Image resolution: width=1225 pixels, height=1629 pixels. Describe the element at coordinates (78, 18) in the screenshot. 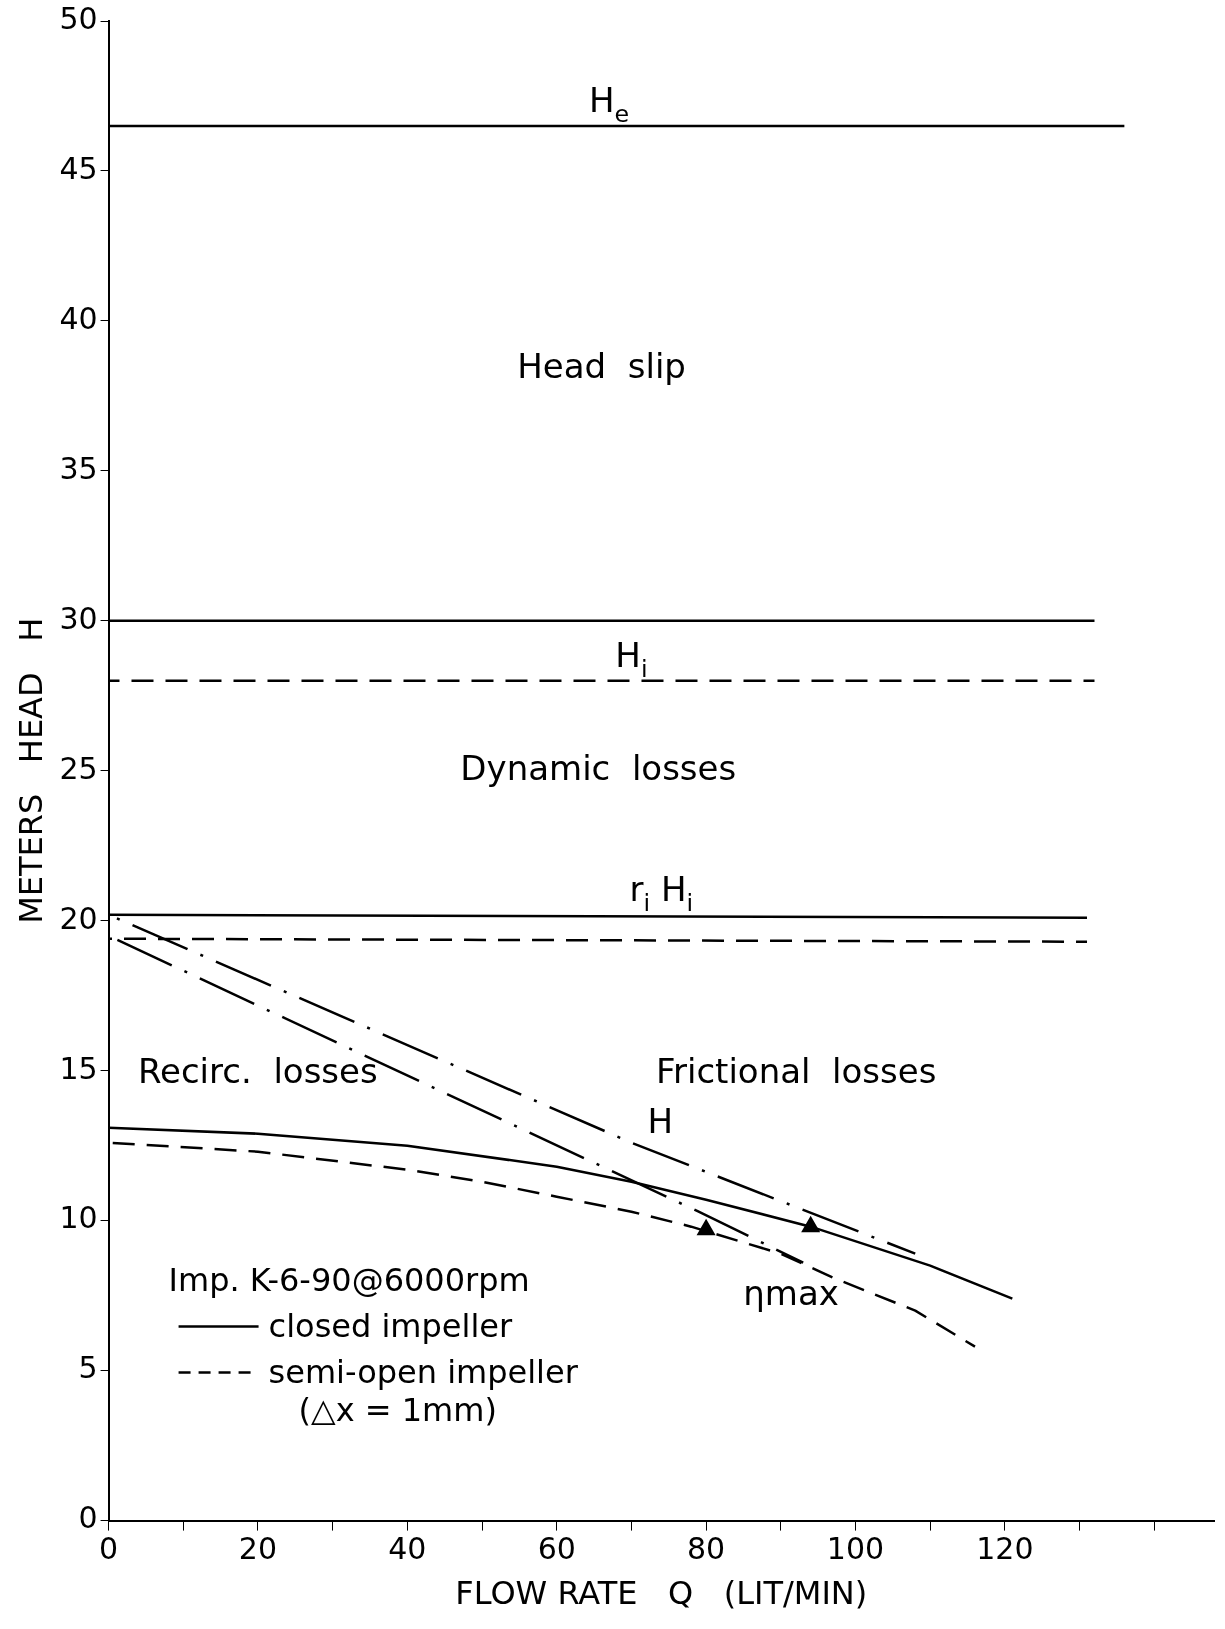

I see `y-tick-label: 50` at that location.